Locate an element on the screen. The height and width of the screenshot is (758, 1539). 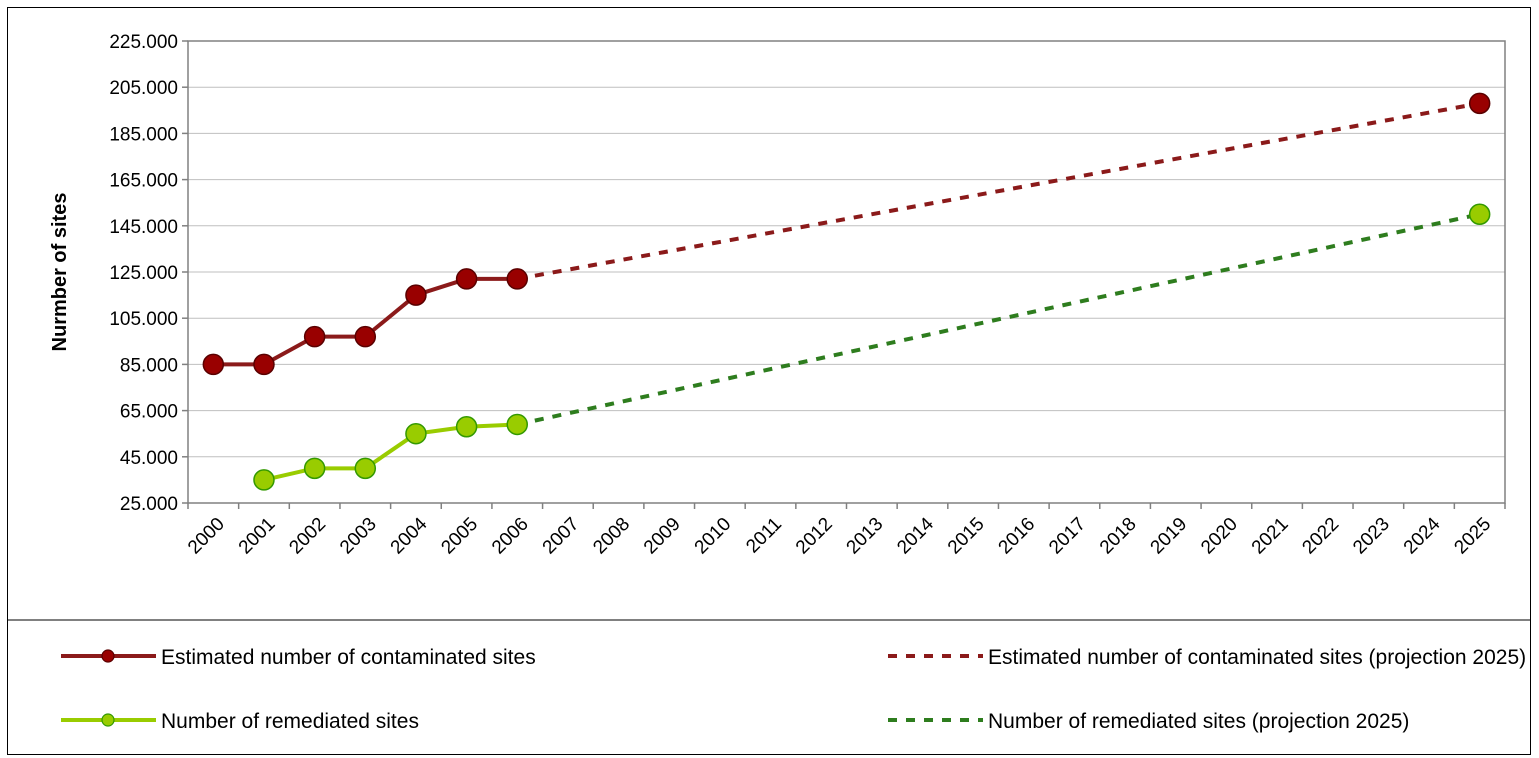
y-tick-label: 225.000 is located at coordinates (143, 42).